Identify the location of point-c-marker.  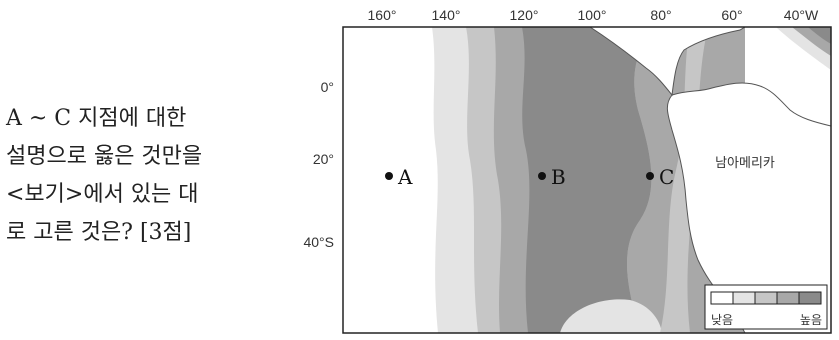
(650, 176).